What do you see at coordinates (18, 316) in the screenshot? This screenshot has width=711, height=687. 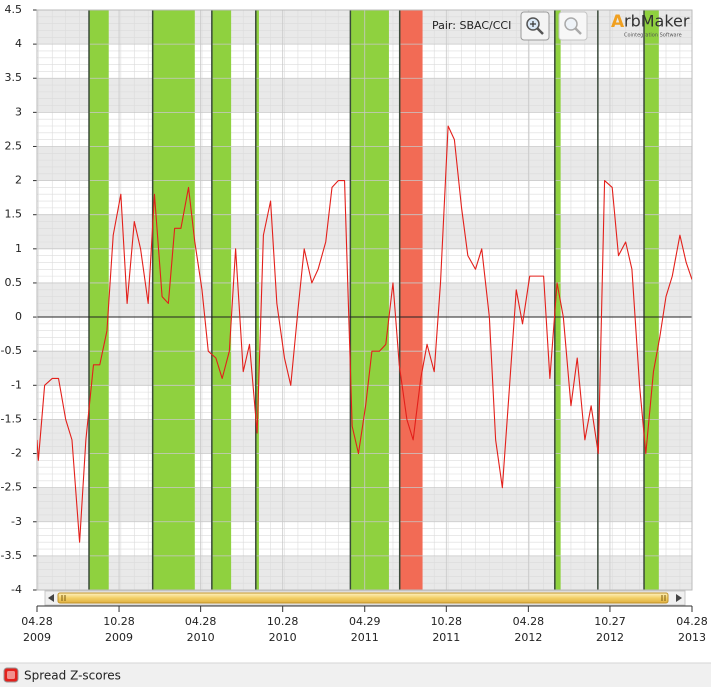 I see `y-tick-label: 0` at bounding box center [18, 316].